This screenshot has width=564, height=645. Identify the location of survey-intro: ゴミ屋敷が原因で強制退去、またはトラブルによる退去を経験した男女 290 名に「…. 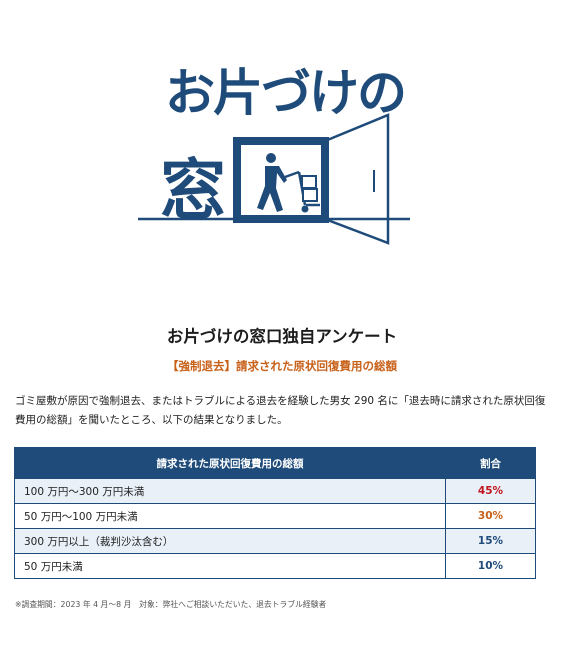
(280, 410).